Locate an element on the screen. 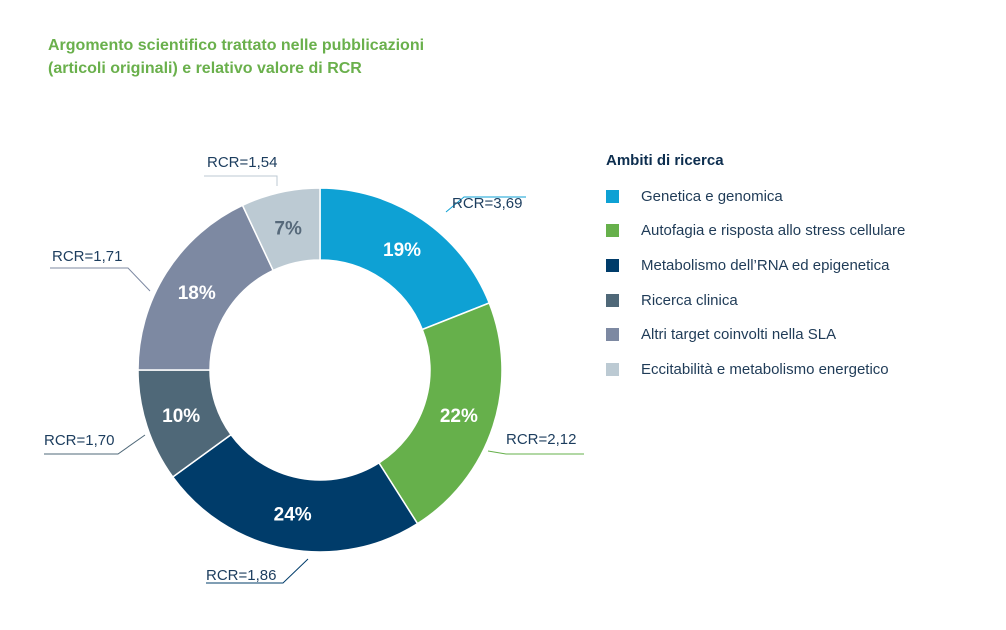  legend-item-3: Metabolismo dell’RNA ed epigenetica is located at coordinates (755, 265).